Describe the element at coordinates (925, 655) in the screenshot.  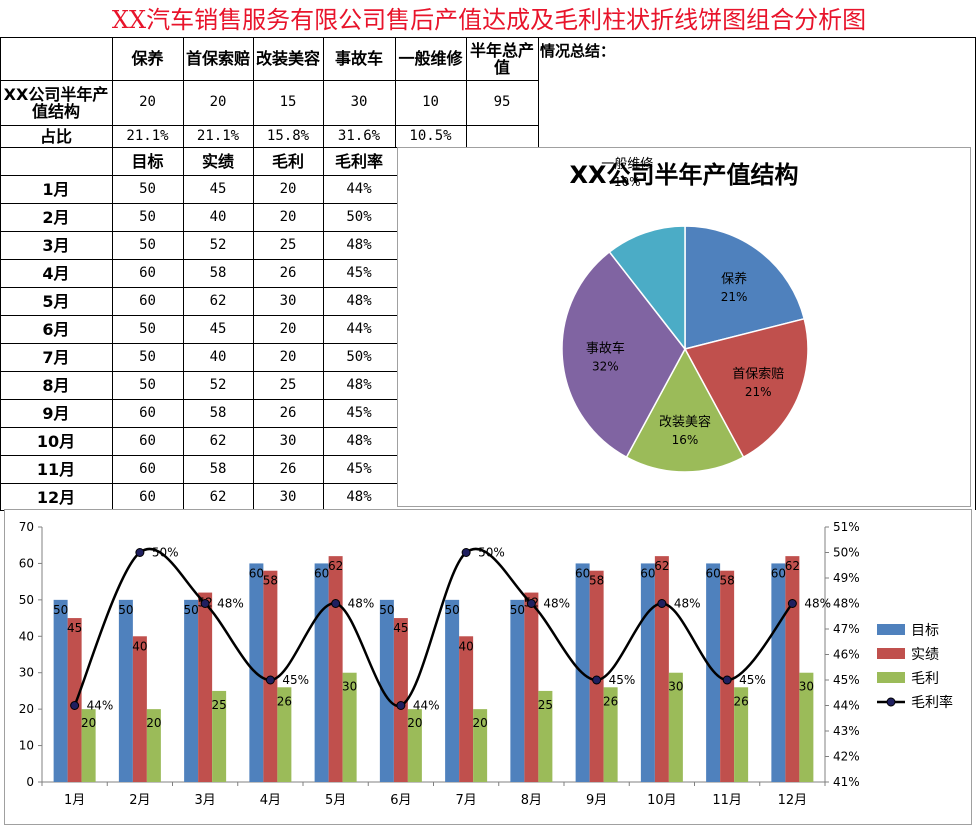
I see `legend-label: 实绩` at that location.